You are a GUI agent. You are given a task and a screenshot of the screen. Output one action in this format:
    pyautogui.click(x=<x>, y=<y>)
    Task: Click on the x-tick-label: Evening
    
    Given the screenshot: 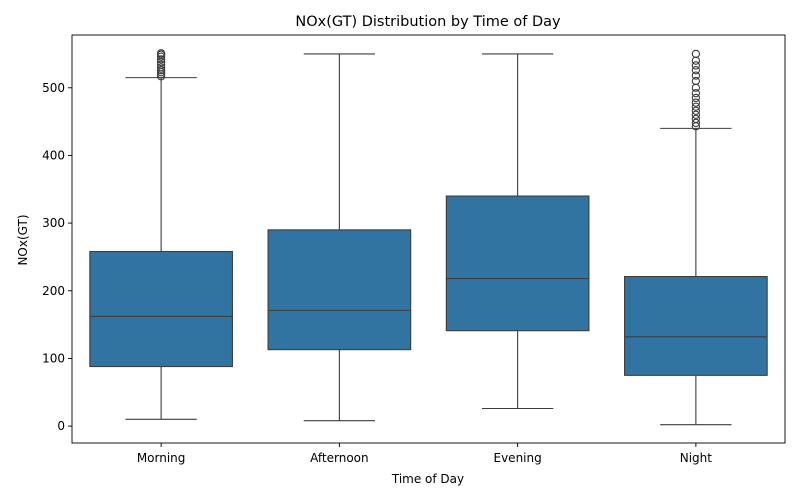 What is the action you would take?
    pyautogui.click(x=518, y=458)
    